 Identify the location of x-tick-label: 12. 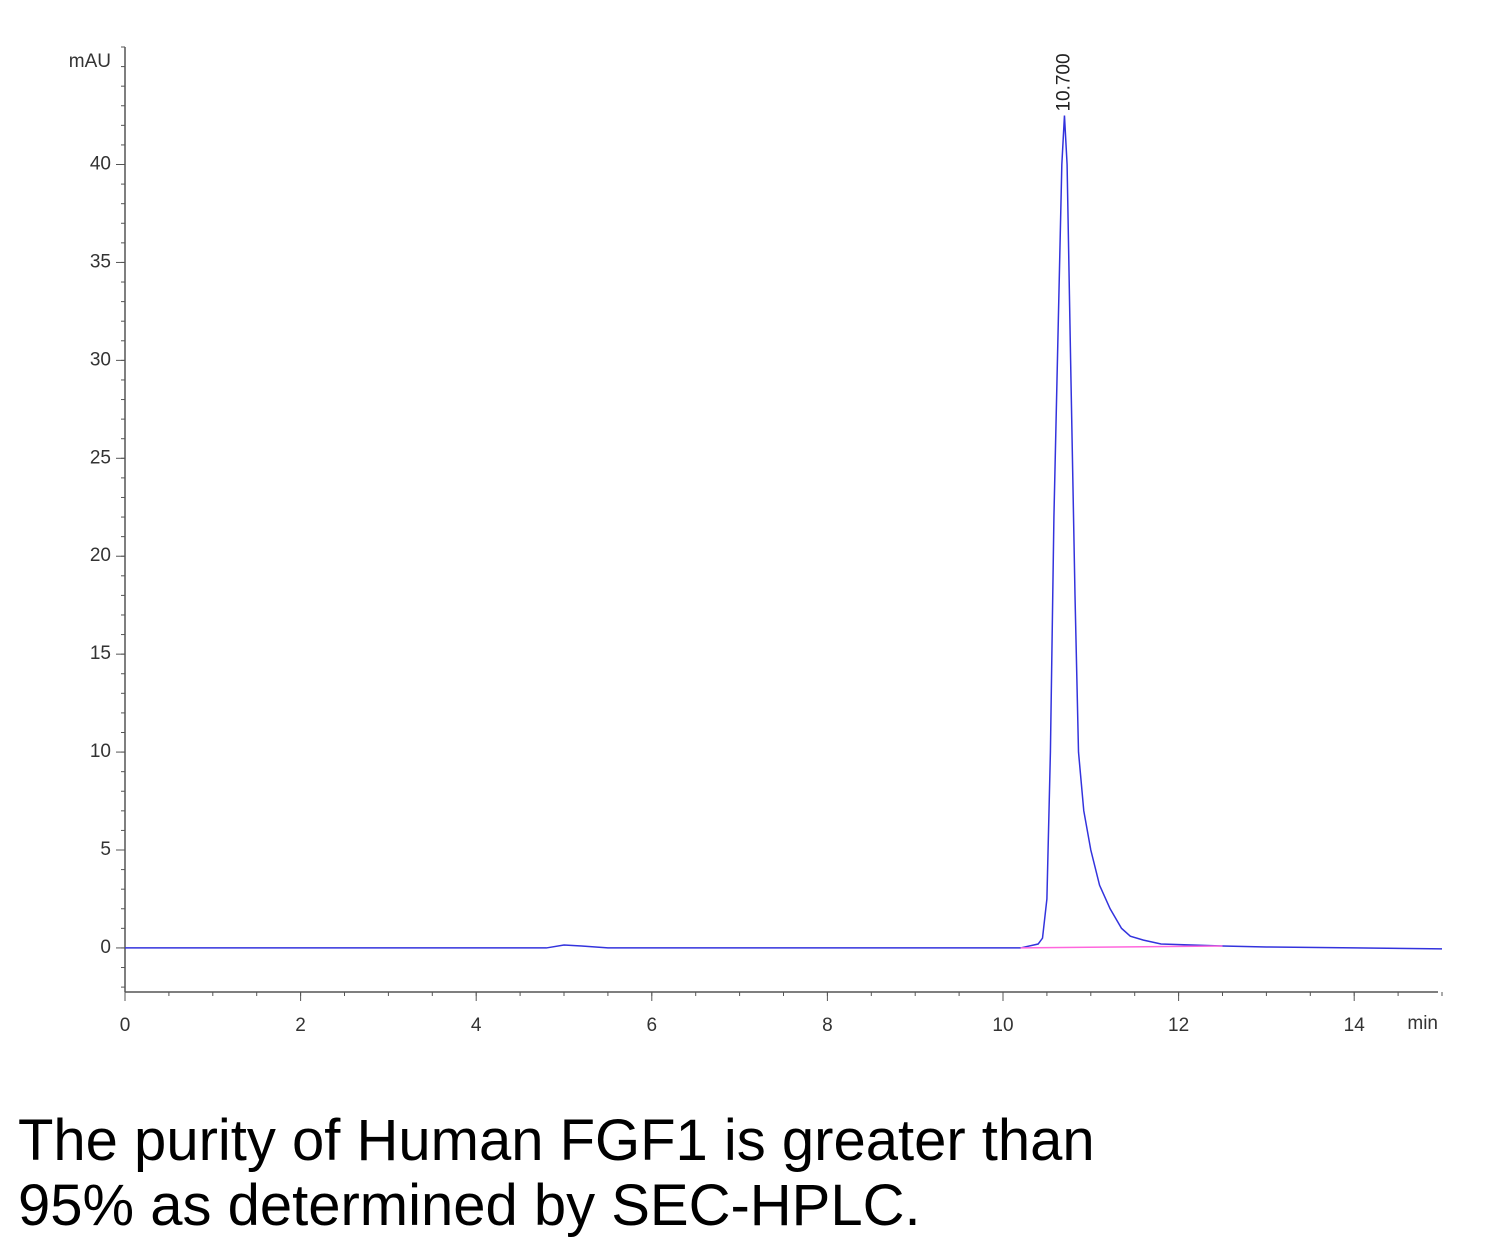
(1178, 1025).